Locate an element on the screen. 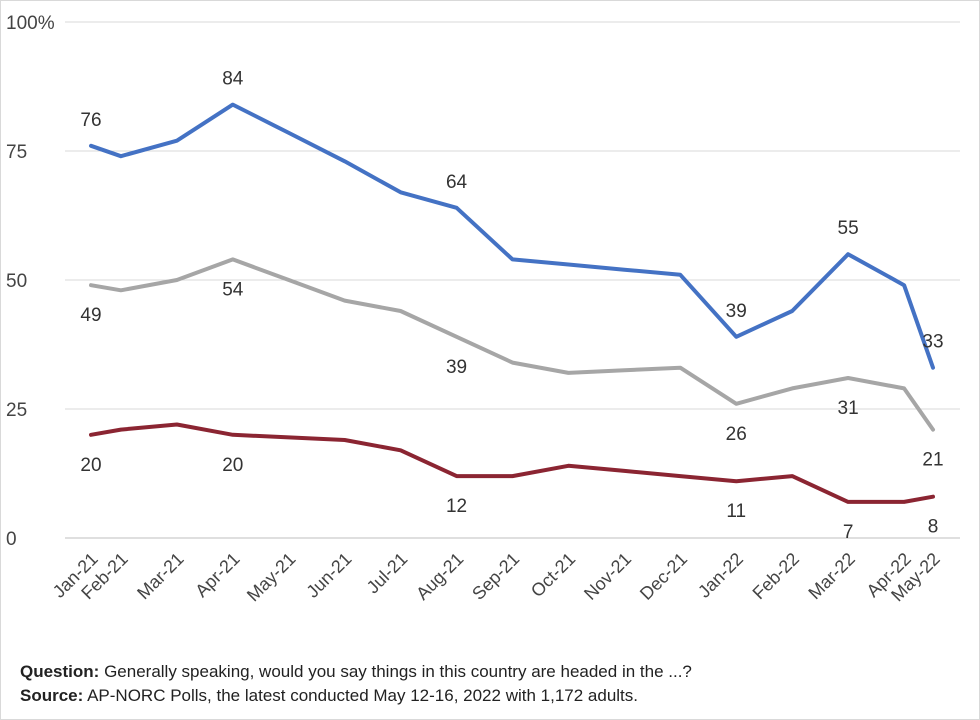 The width and height of the screenshot is (980, 720). x-tick-label: Jul-21 is located at coordinates (387, 573).